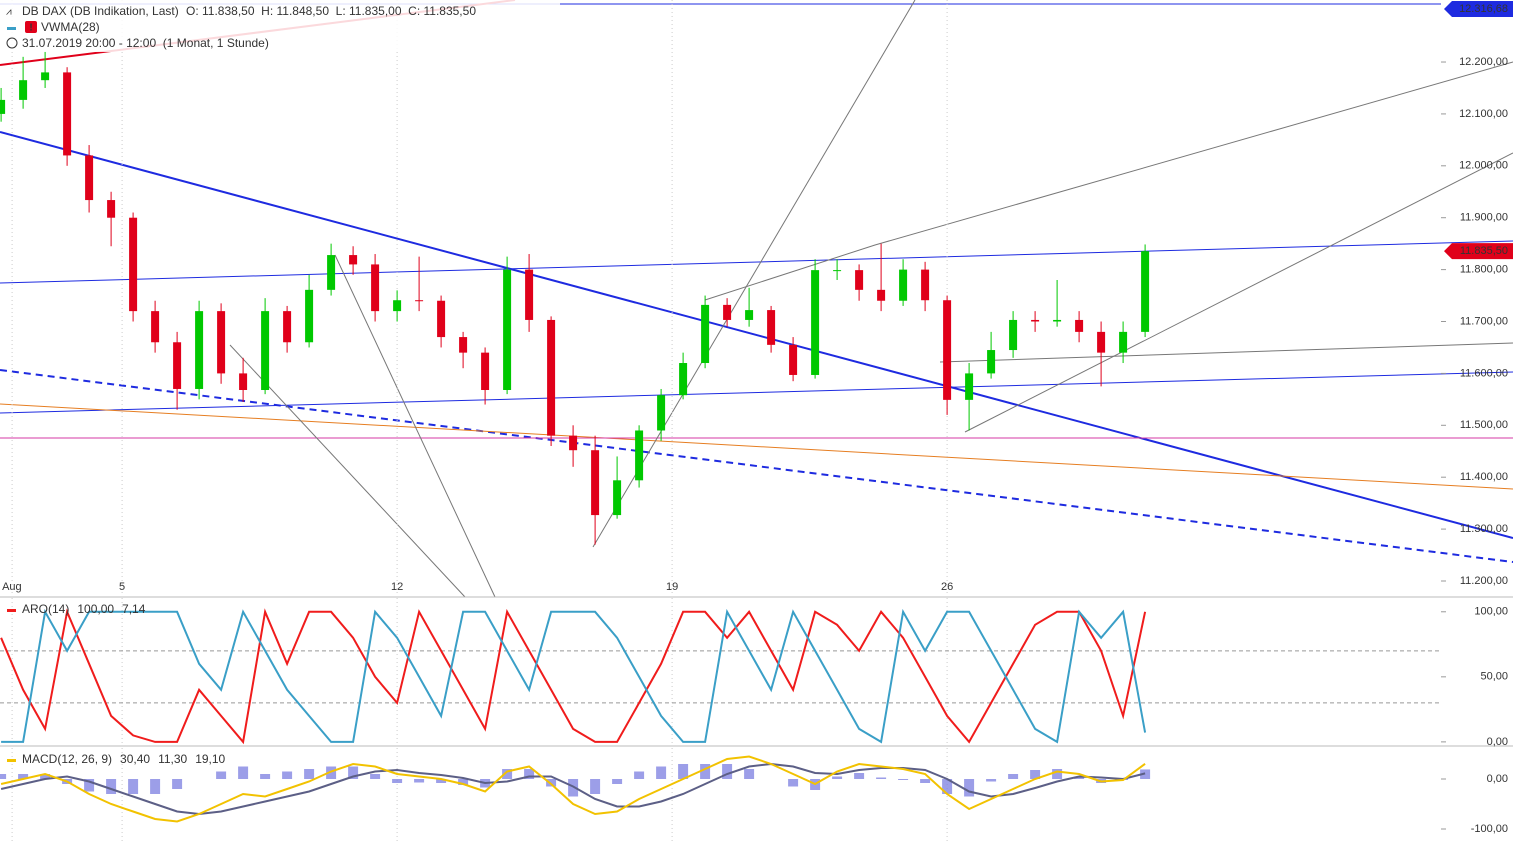 This screenshot has width=1513, height=842. What do you see at coordinates (210, 759) in the screenshot?
I see `legend-value: 19,10` at bounding box center [210, 759].